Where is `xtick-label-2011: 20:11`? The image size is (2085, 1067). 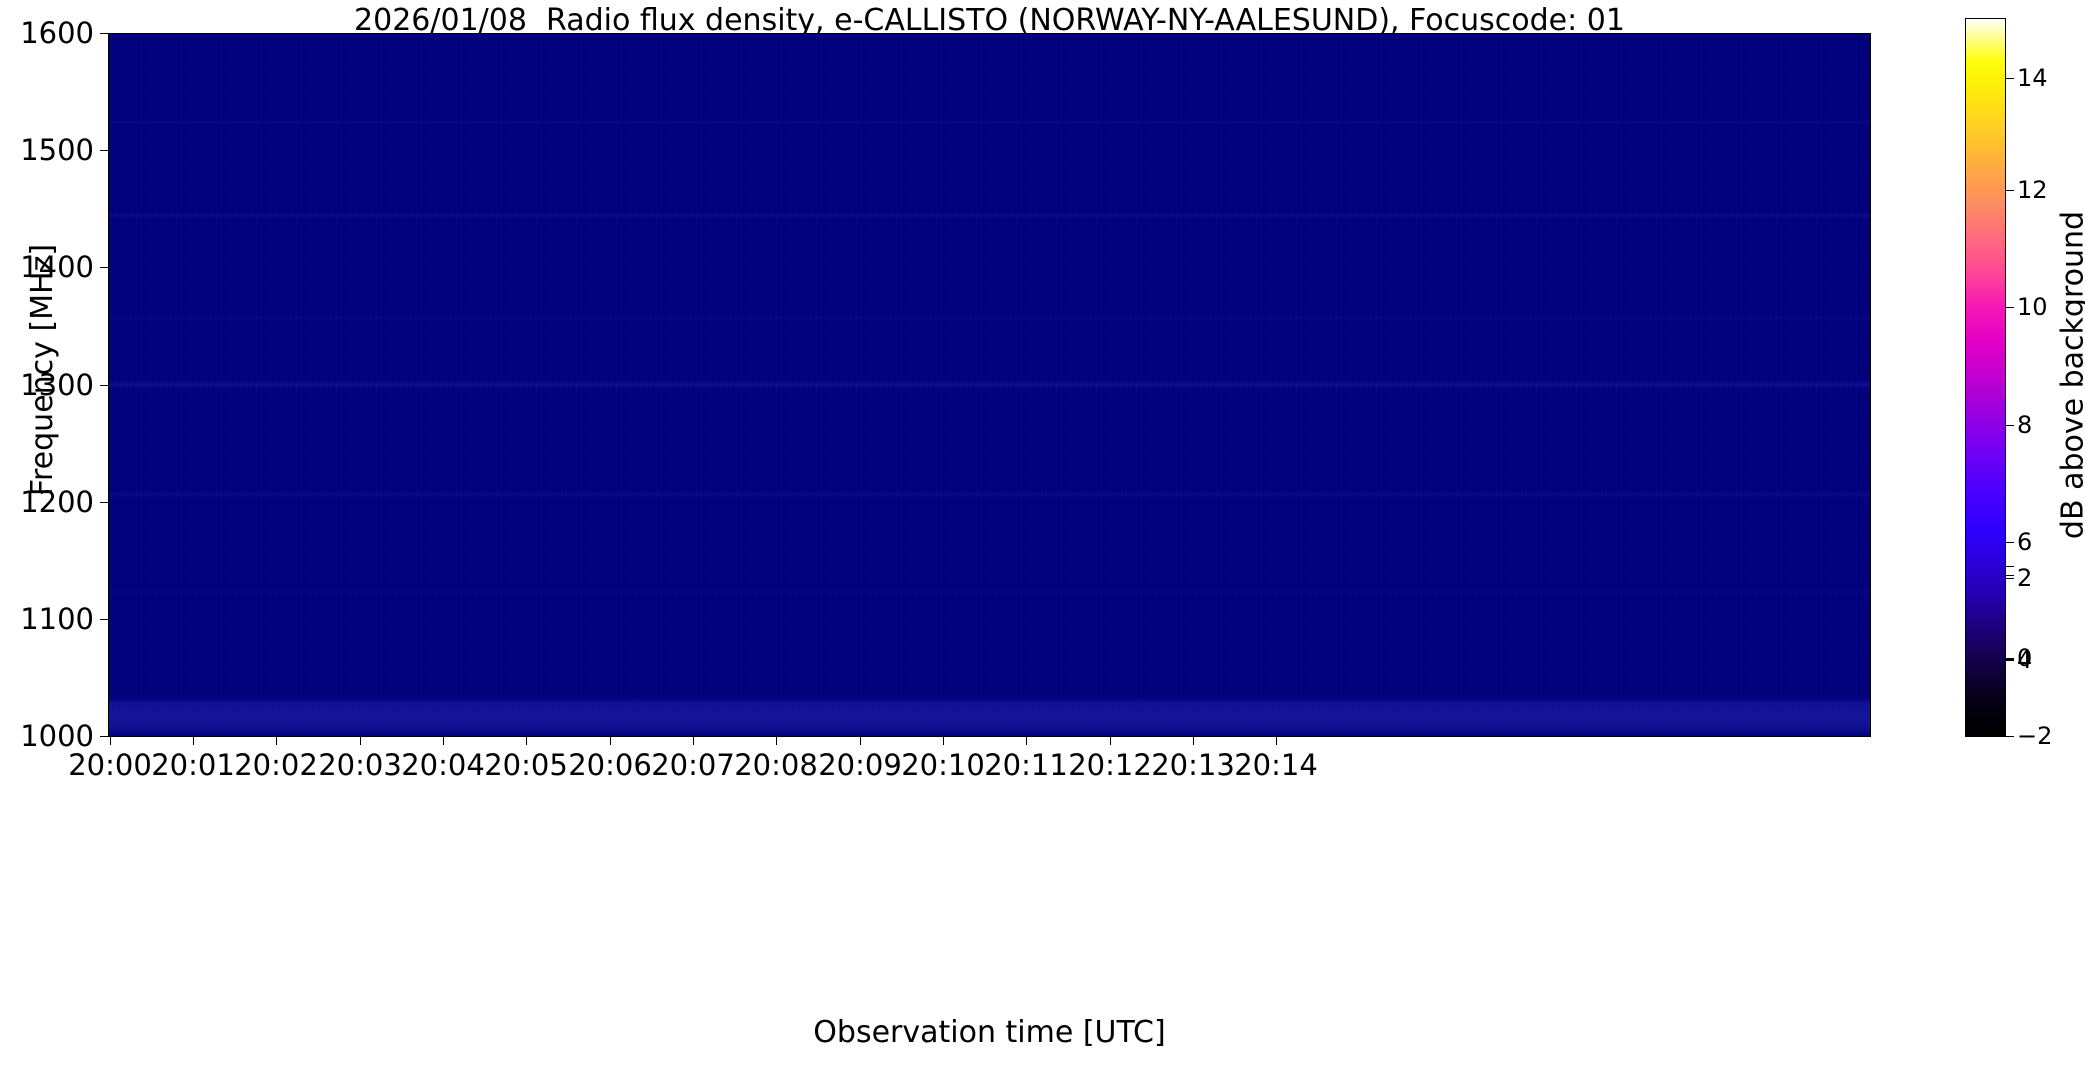 xtick-label-2011: 20:11 is located at coordinates (1026, 765).